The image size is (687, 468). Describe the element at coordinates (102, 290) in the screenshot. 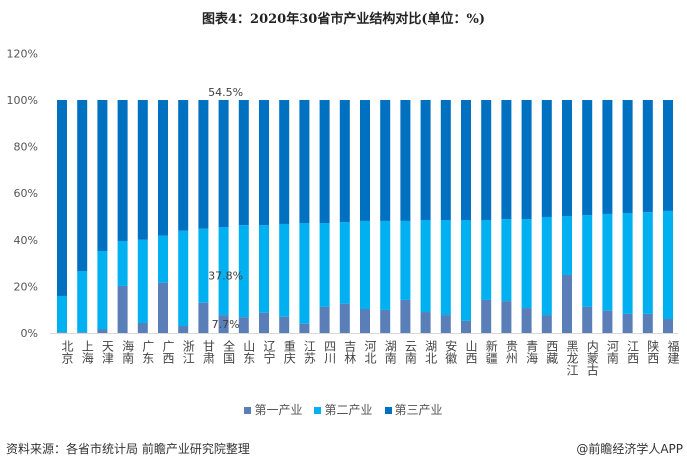

I see `bar-segment-天津-第二产业` at that location.